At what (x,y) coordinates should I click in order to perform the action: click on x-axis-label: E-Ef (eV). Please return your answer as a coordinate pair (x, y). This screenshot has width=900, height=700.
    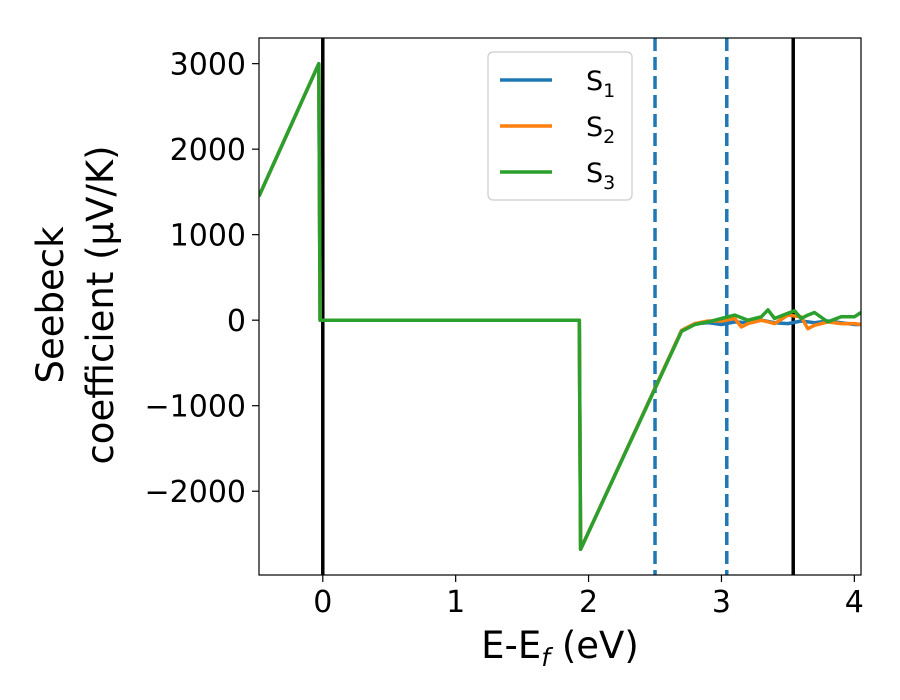
    Looking at the image, I should click on (560, 648).